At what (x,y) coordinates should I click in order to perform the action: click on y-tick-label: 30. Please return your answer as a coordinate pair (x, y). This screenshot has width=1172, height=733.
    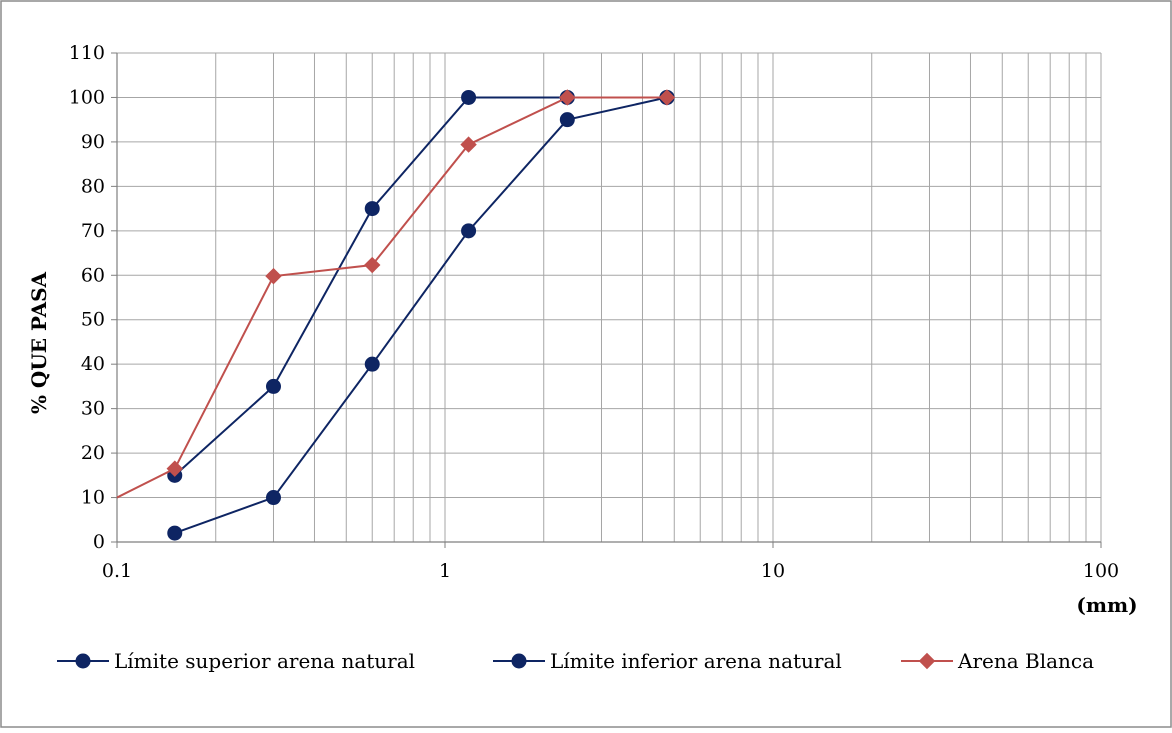
    Looking at the image, I should click on (93, 409).